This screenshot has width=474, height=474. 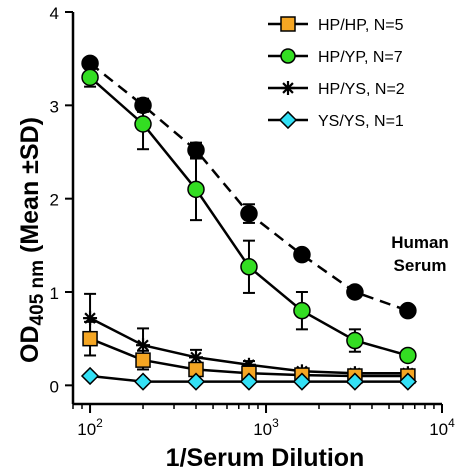 I want to click on x-axis-title: 1/Serum Dilution, so click(x=265, y=458).